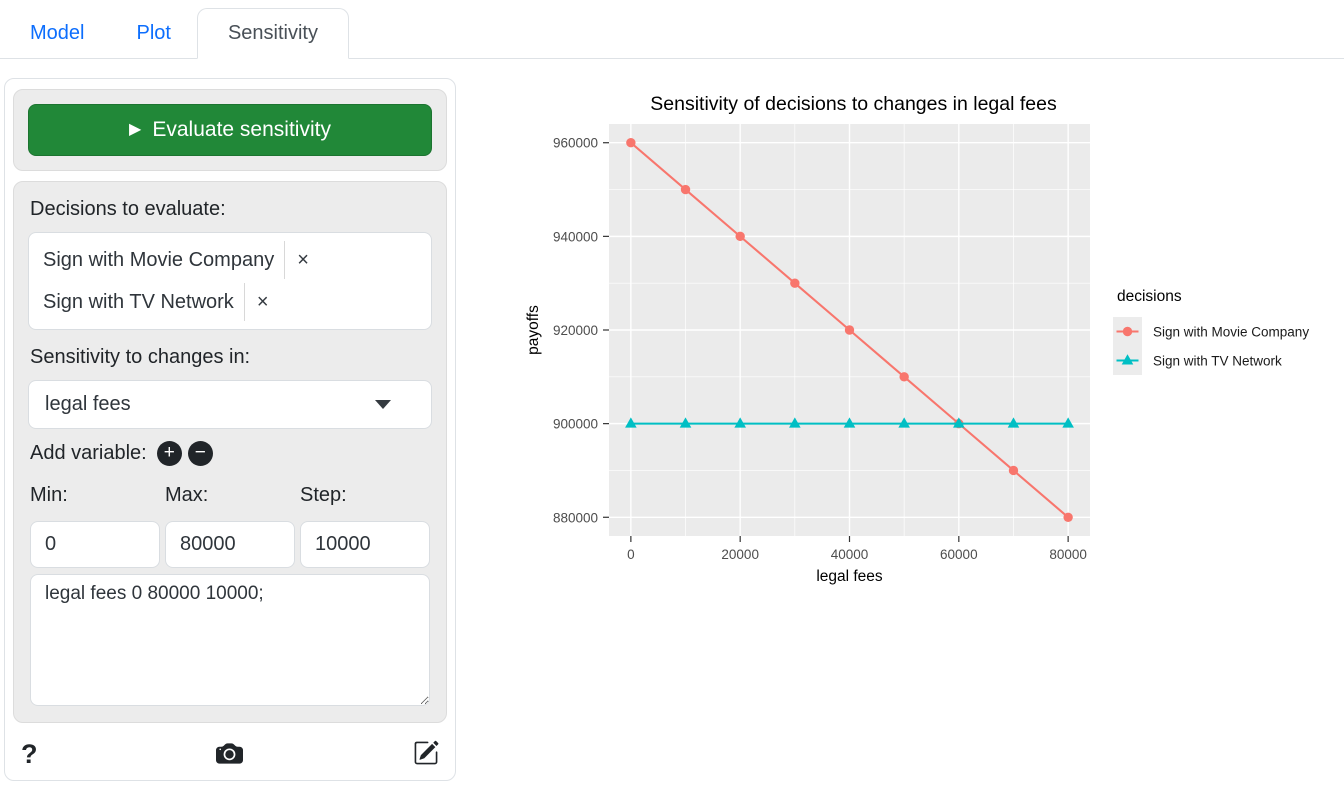 The width and height of the screenshot is (1344, 803). I want to click on legend-title: decisions, so click(1149, 296).